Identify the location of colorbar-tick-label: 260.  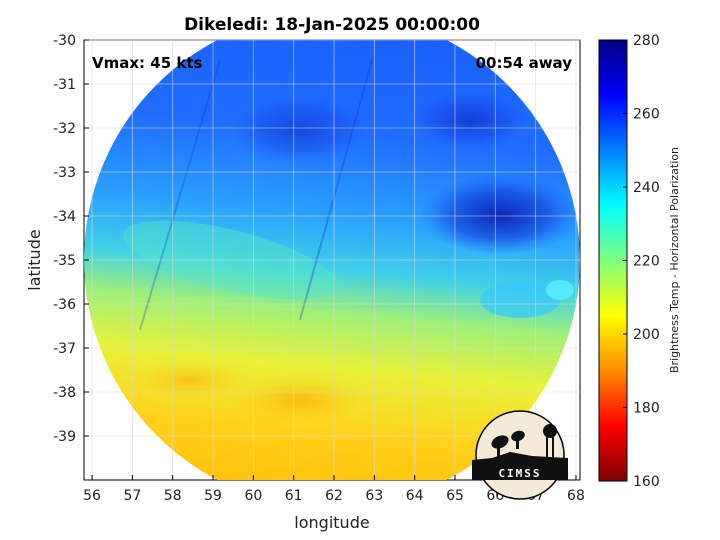
(646, 115).